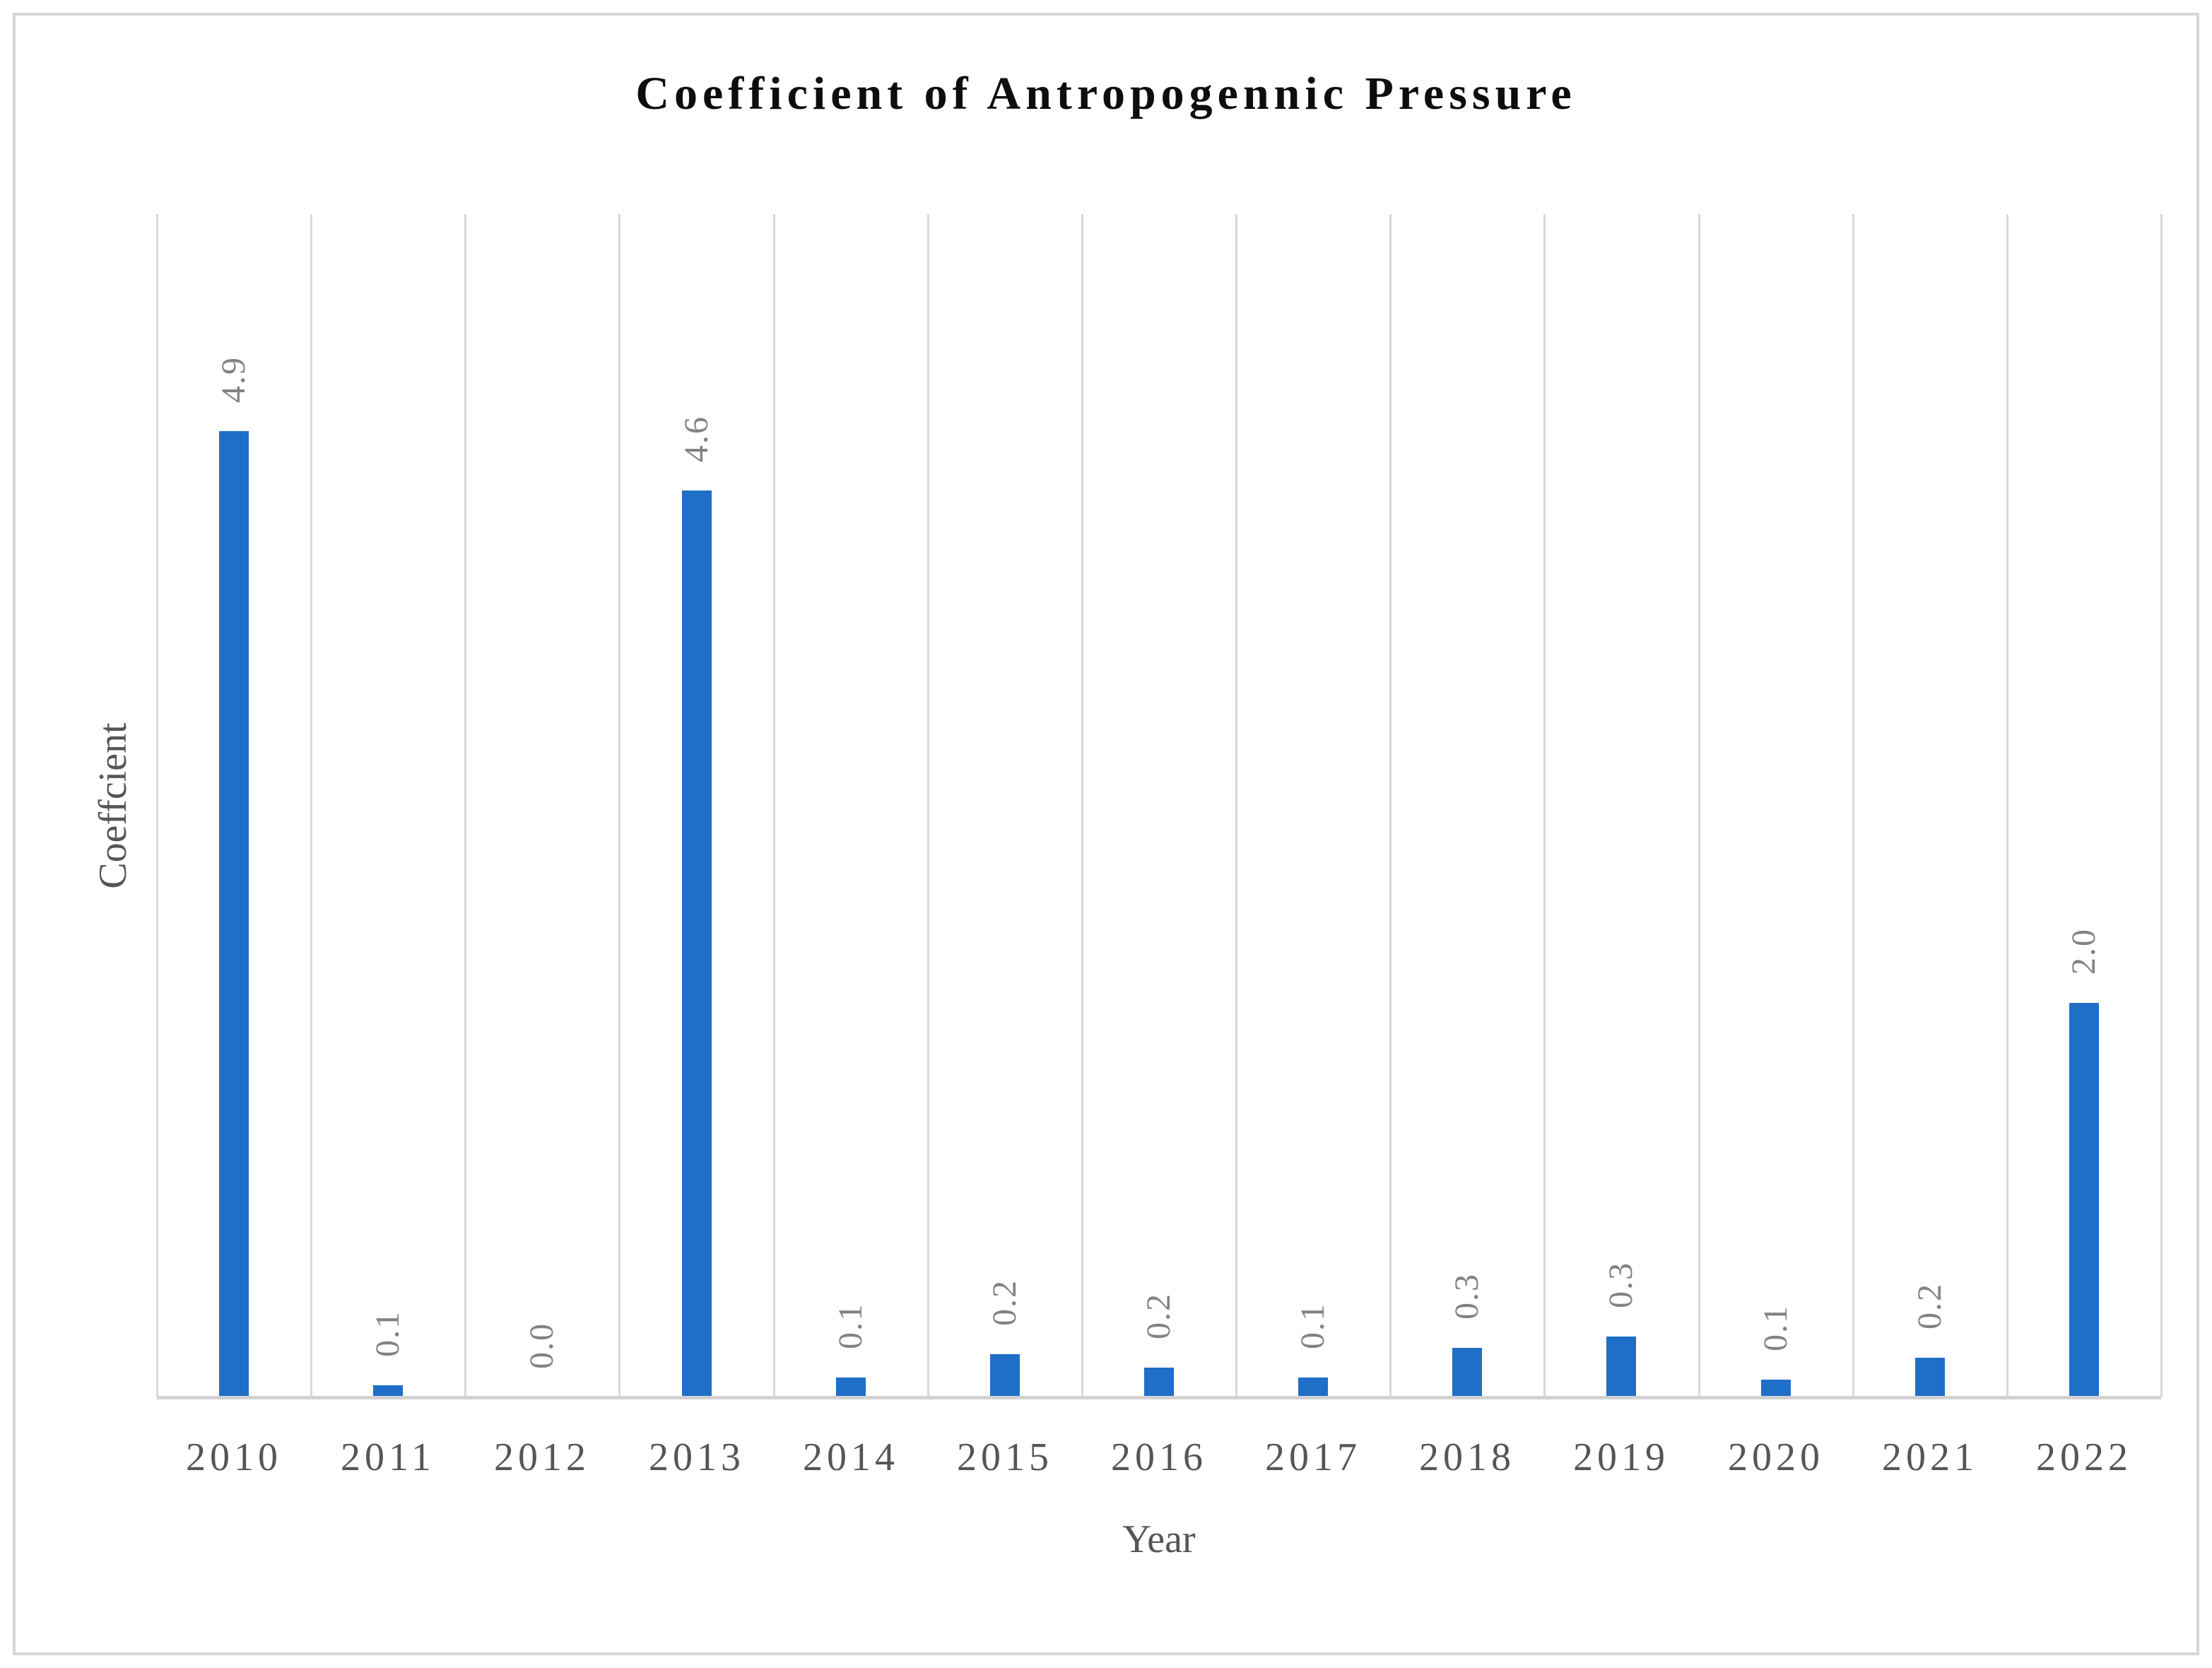 The image size is (2212, 1668). Describe the element at coordinates (1776, 1388) in the screenshot. I see `bar-2020` at that location.